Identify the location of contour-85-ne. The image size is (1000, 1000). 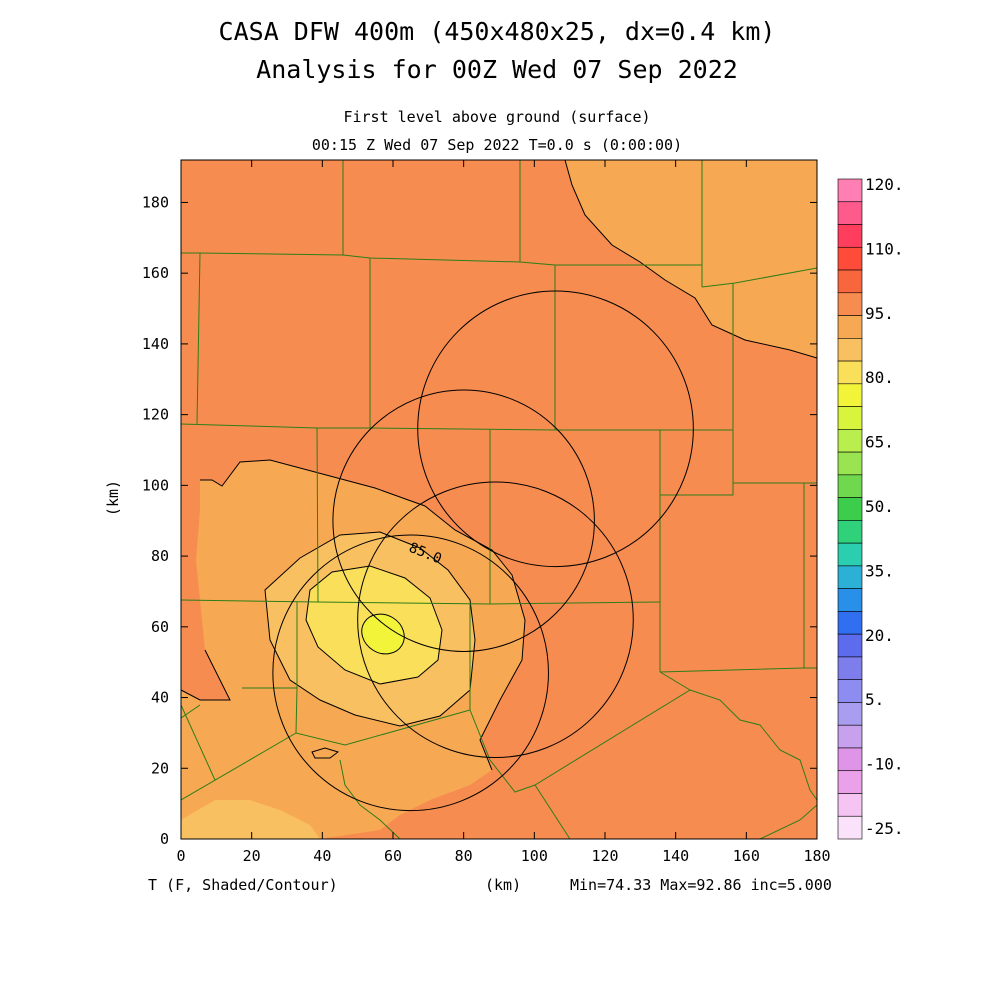
(690, 259).